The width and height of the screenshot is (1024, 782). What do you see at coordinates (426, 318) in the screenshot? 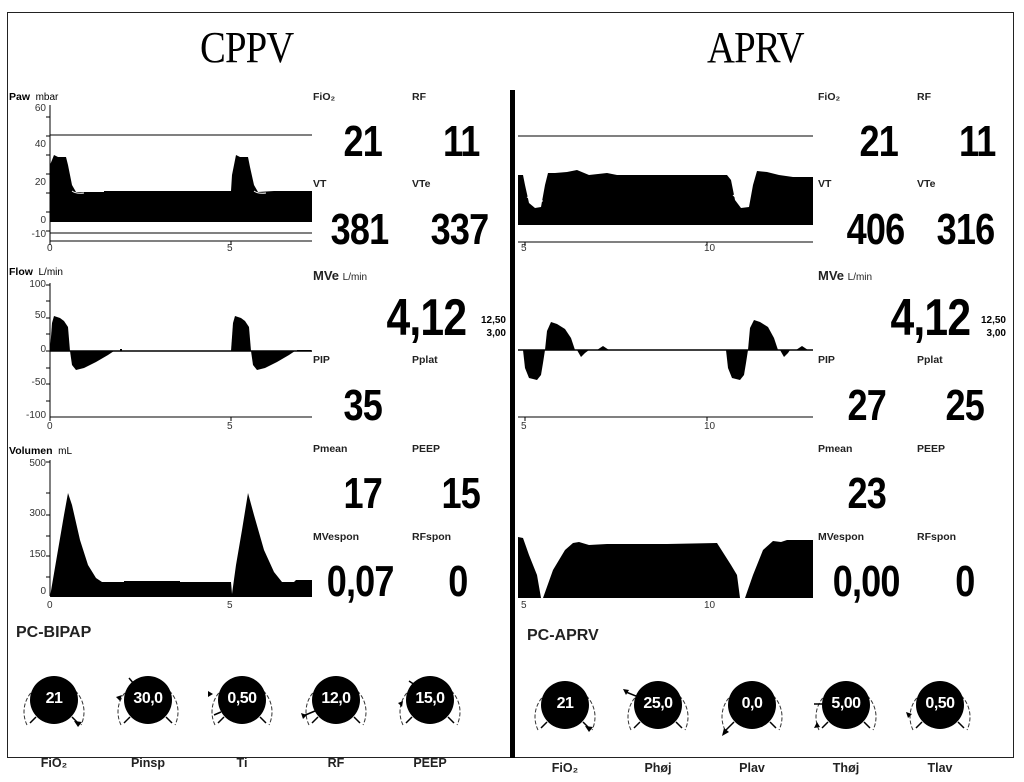
I see `mve-value: 4,12` at bounding box center [426, 318].